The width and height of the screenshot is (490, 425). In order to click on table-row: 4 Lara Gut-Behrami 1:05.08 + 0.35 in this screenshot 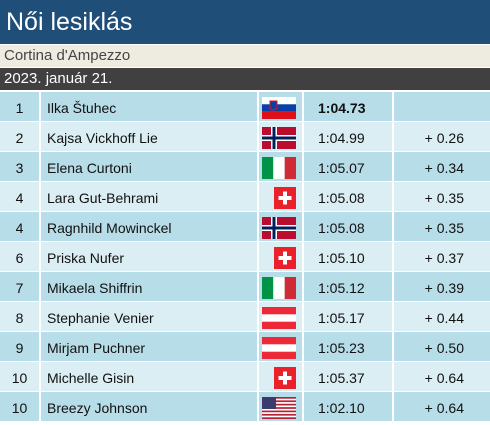, I will do `click(245, 196)`.